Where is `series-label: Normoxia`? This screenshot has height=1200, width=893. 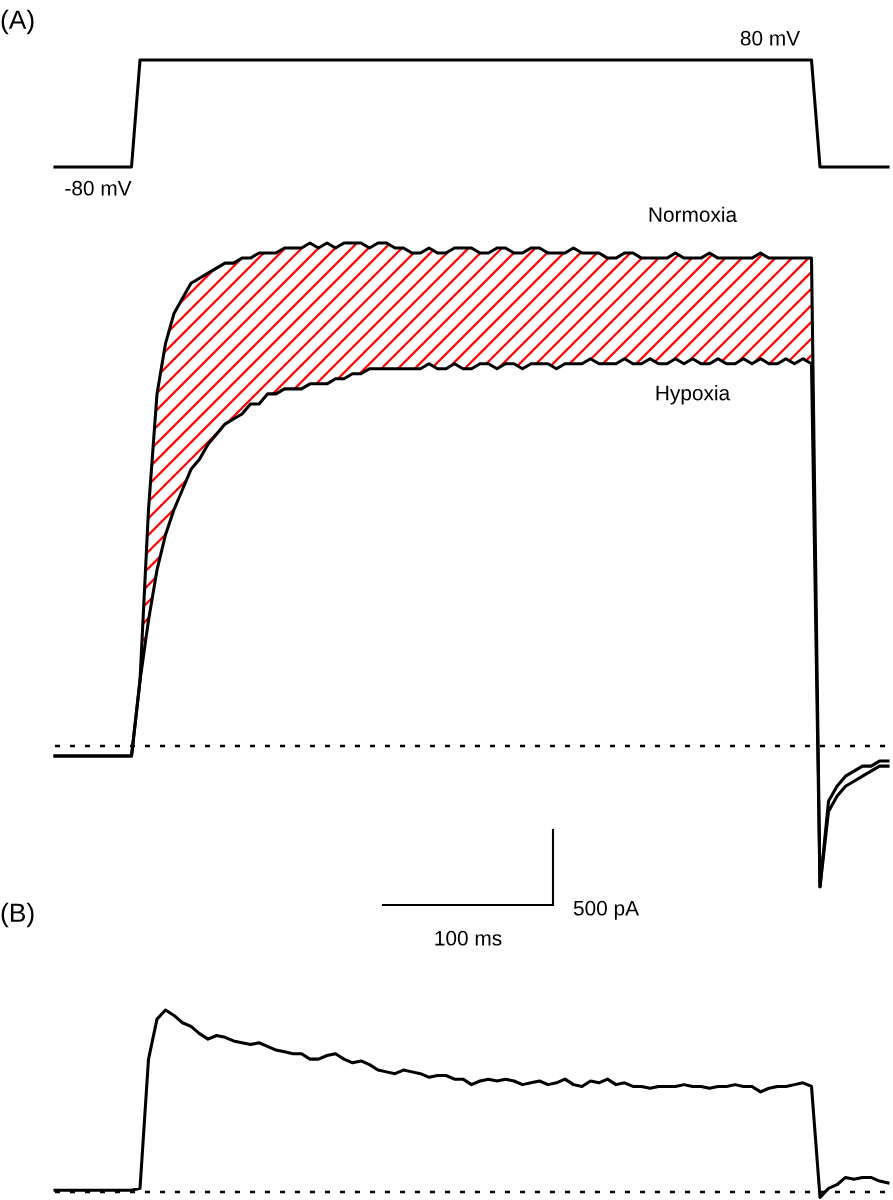 series-label: Normoxia is located at coordinates (693, 214).